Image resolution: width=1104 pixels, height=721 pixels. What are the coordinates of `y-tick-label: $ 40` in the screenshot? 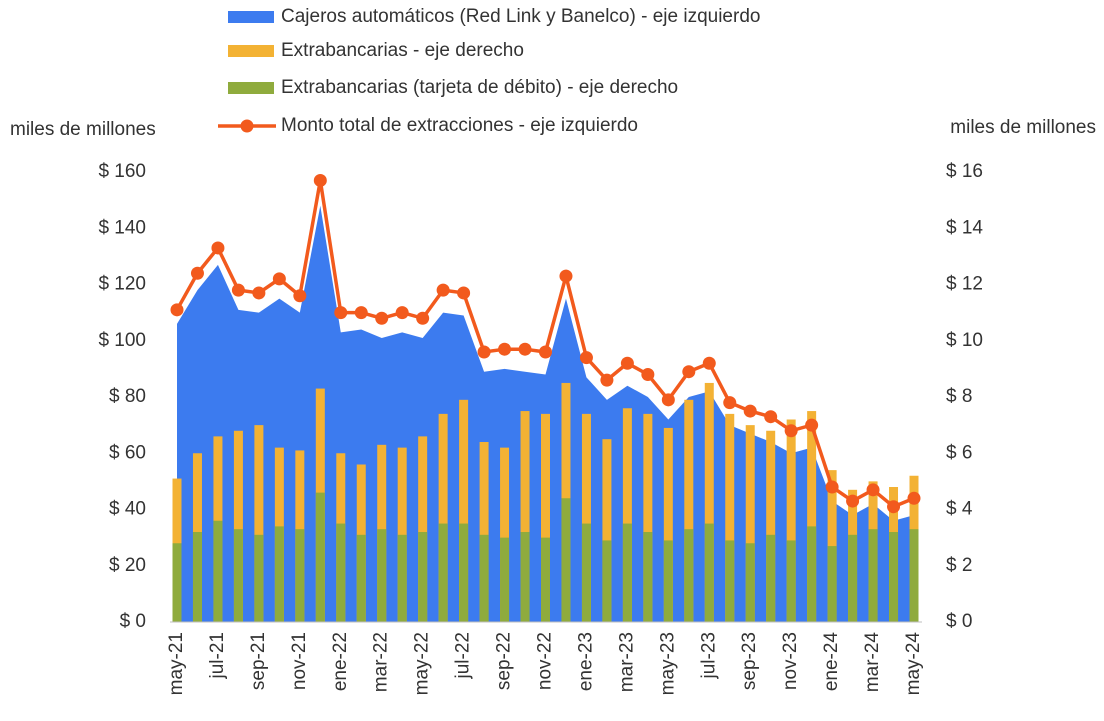 It's located at (127, 509).